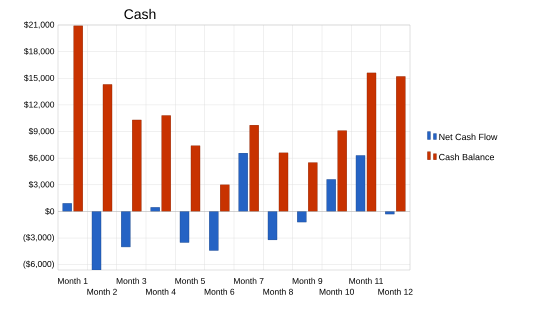 The image size is (550, 318). Describe the element at coordinates (366, 281) in the screenshot. I see `x-tick-label: Month 11` at that location.